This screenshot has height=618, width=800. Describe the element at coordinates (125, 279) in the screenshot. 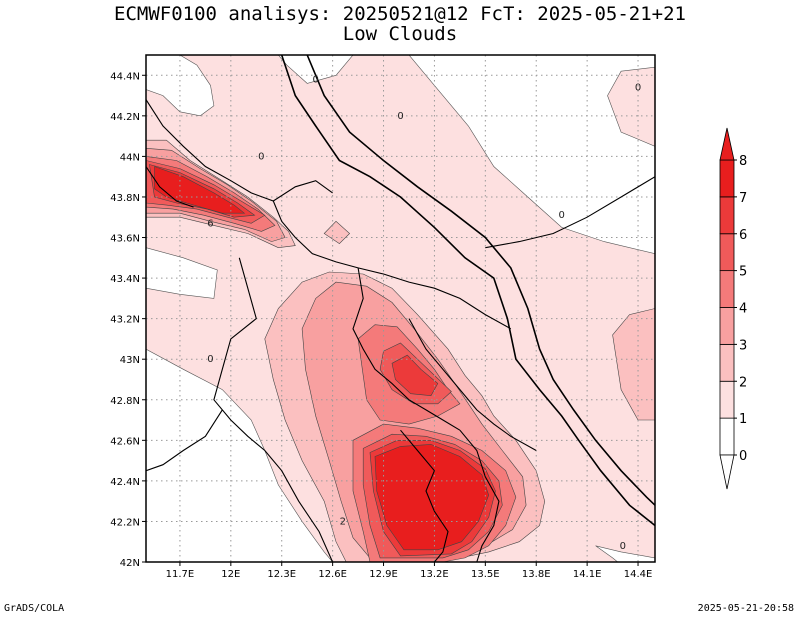

I see `y-tick-label: 43.4N` at that location.